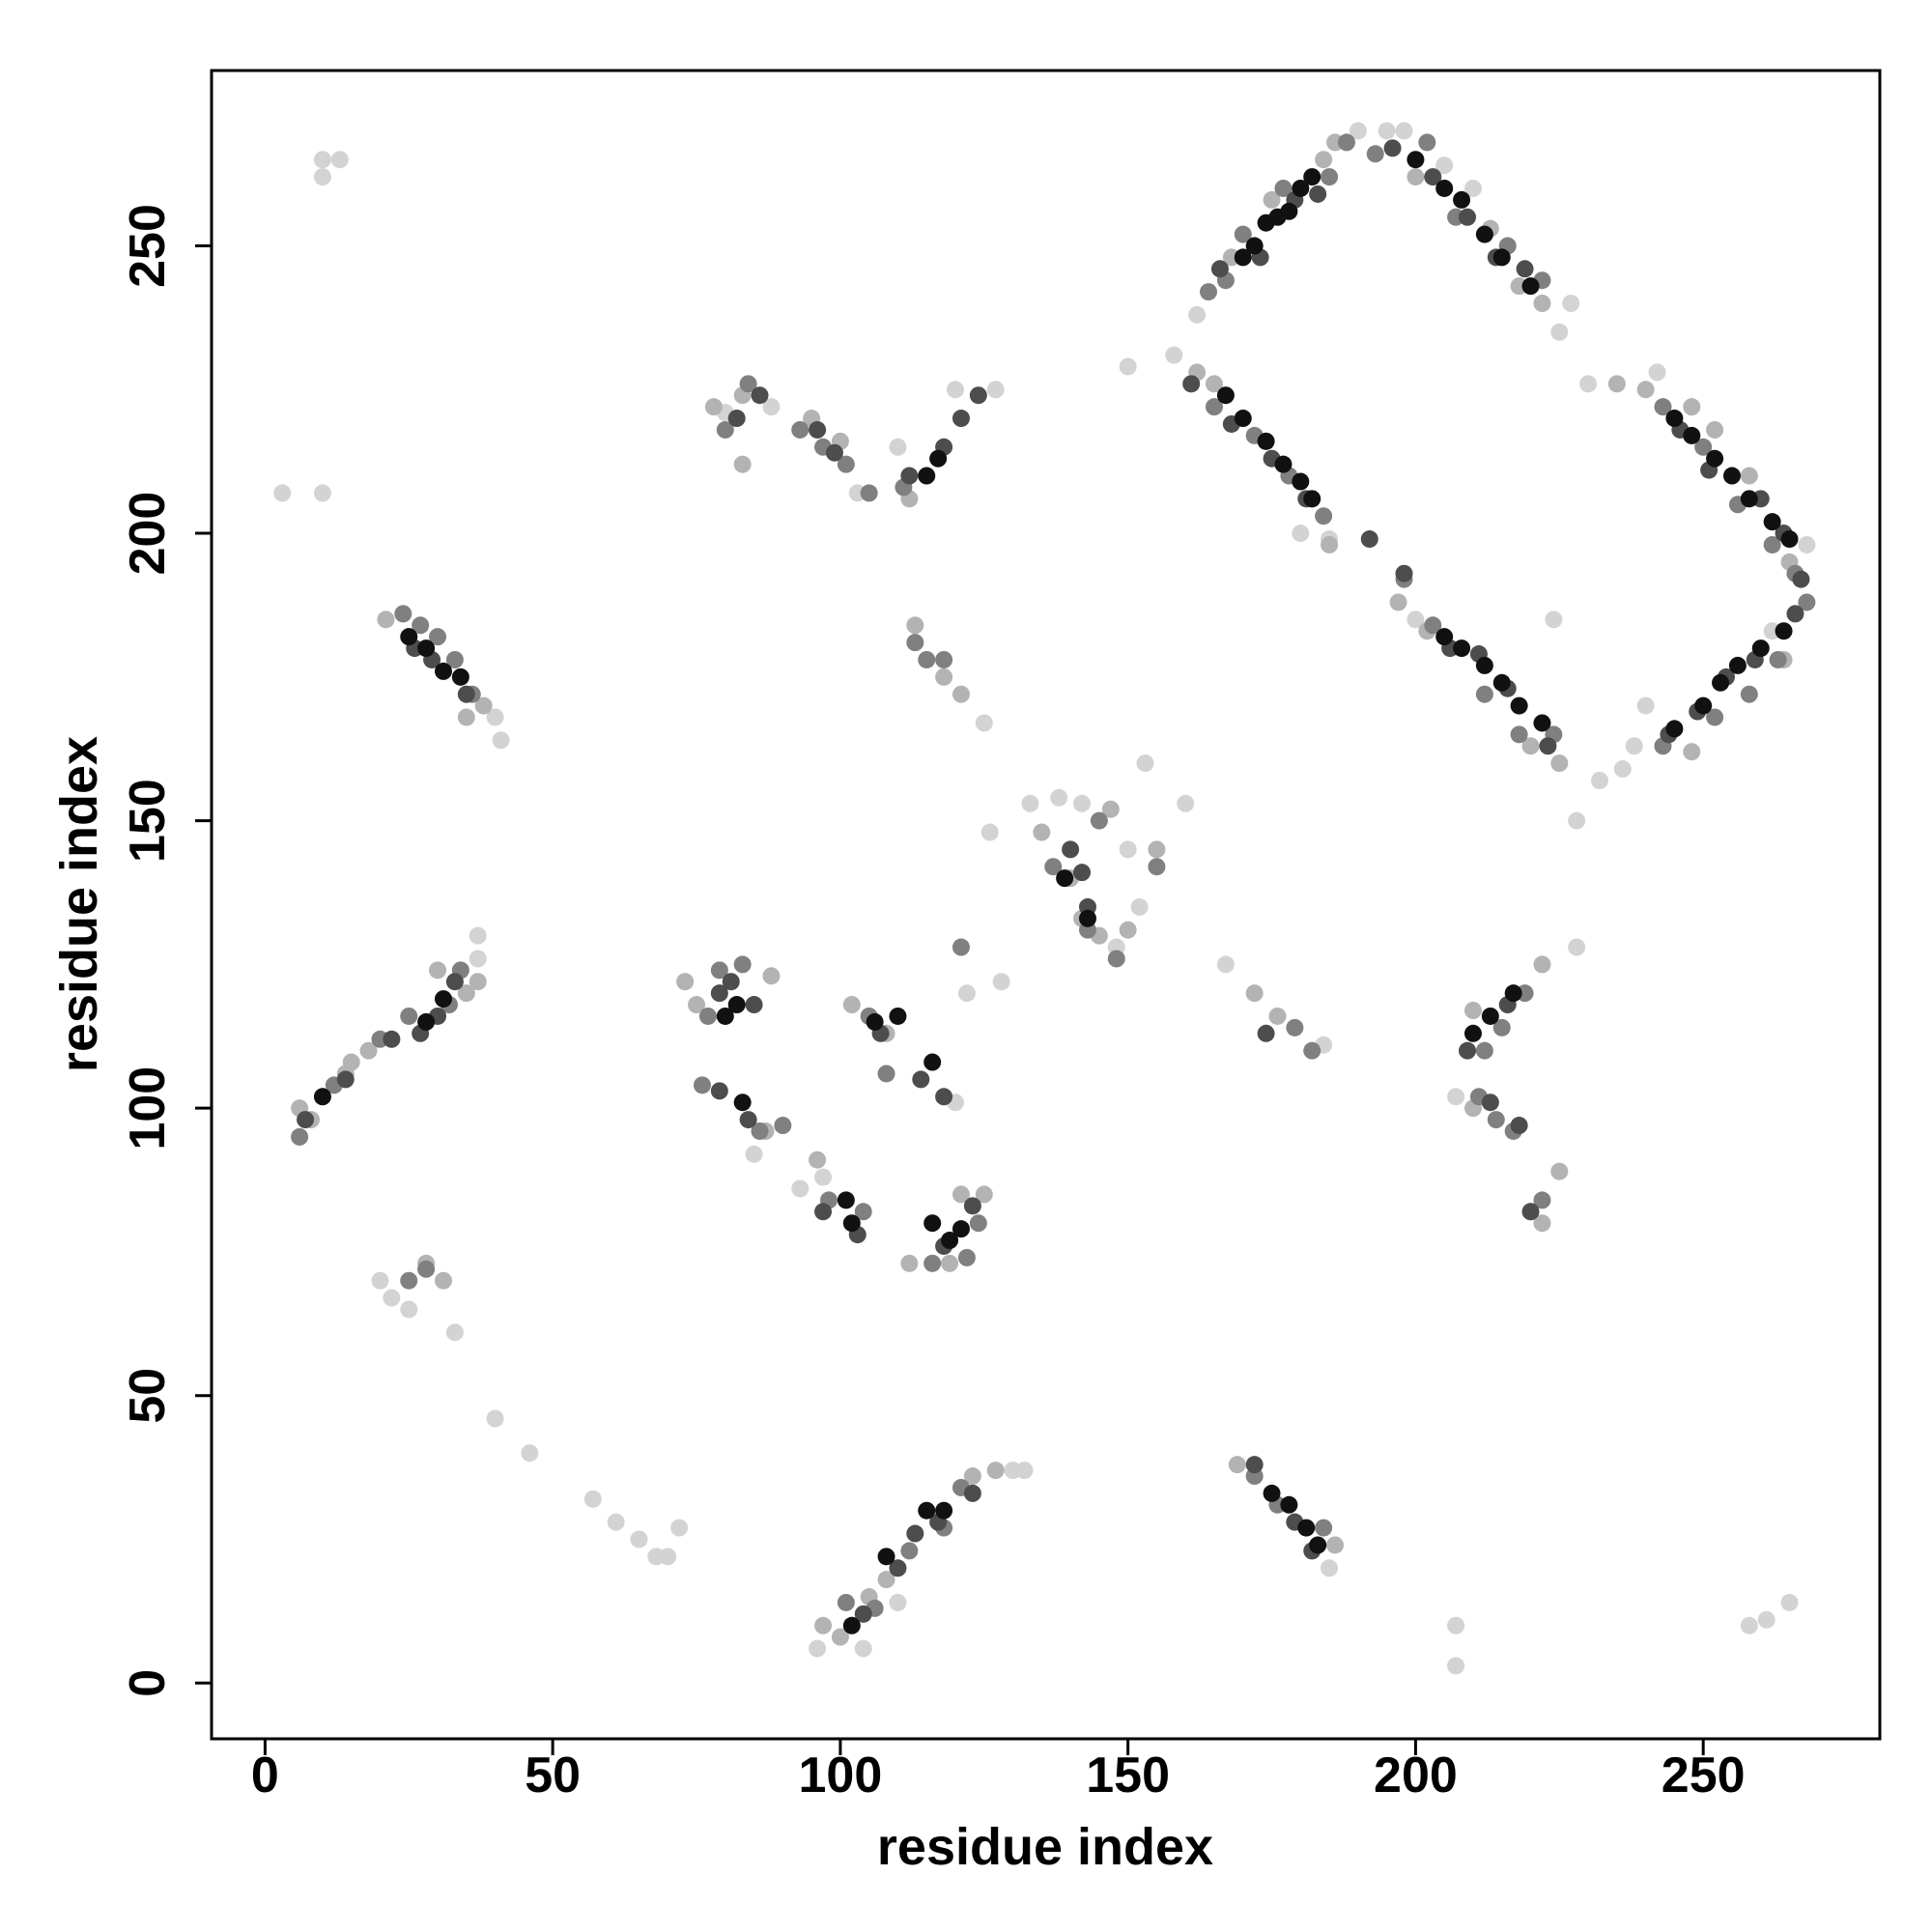  What do you see at coordinates (265, 1775) in the screenshot?
I see `x-tick-label: 0` at bounding box center [265, 1775].